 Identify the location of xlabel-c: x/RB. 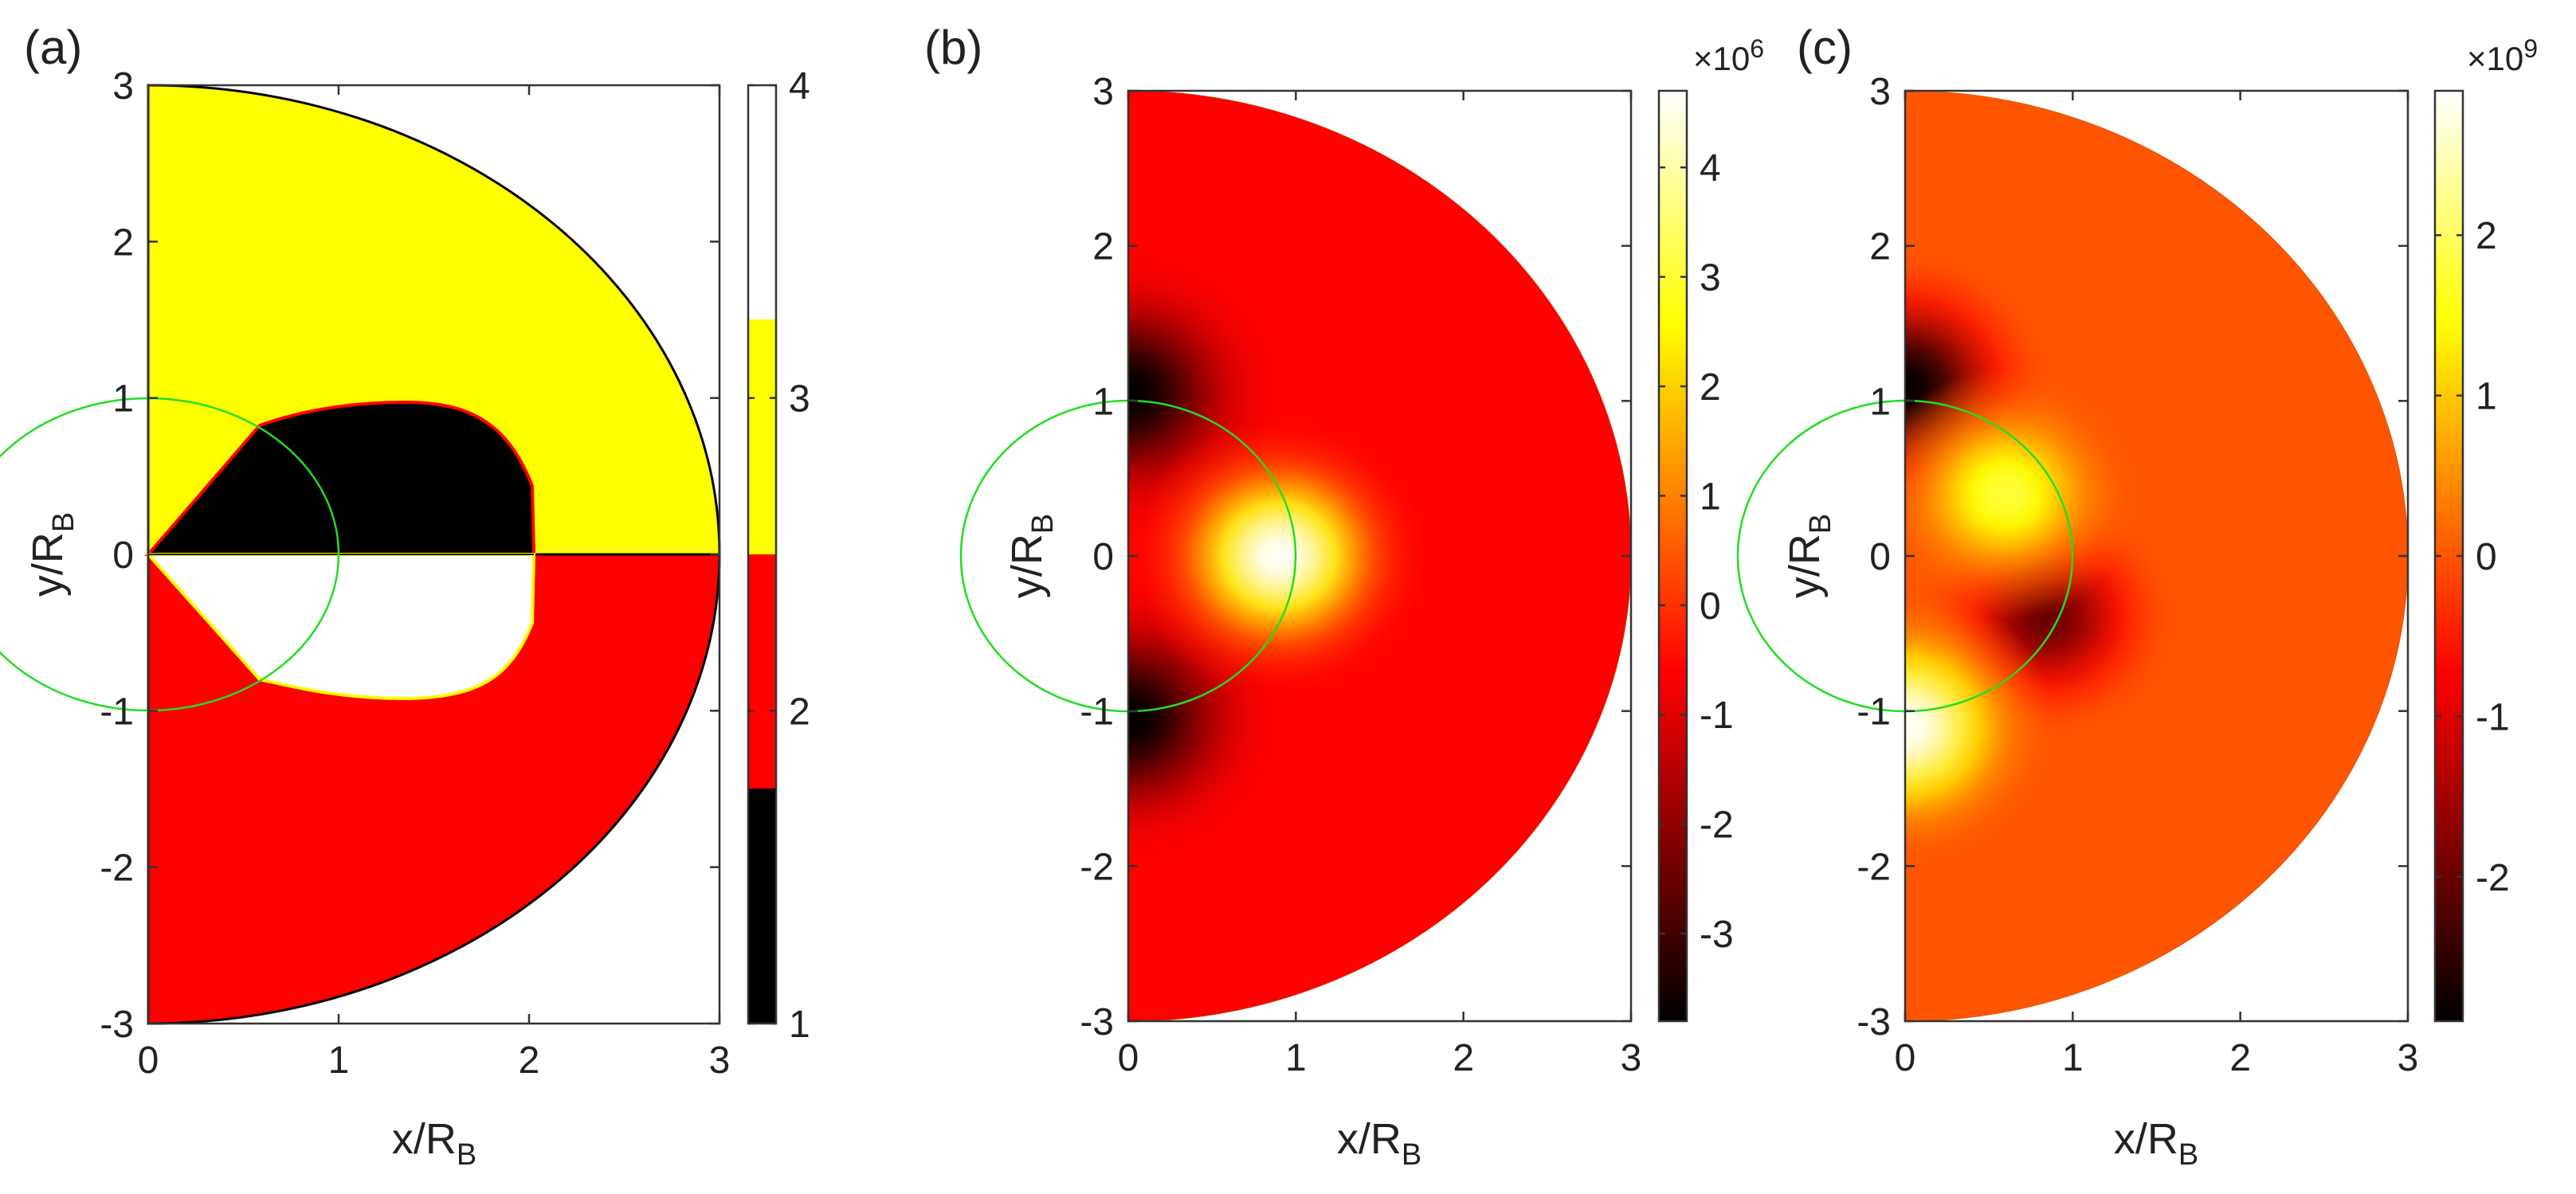
(2156, 1143).